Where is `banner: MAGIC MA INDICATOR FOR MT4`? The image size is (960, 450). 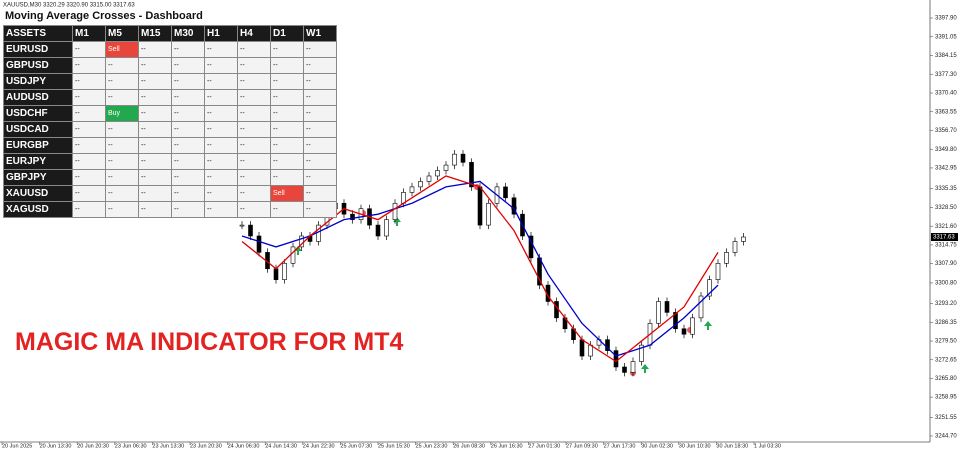
banner: MAGIC MA INDICATOR FOR MT4 is located at coordinates (209, 342).